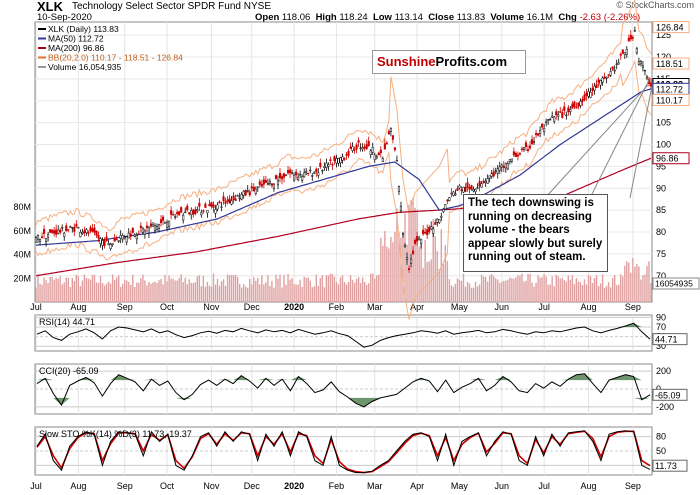 This screenshot has height=495, width=700. I want to click on x-tick-label-bottom: May, so click(460, 486).